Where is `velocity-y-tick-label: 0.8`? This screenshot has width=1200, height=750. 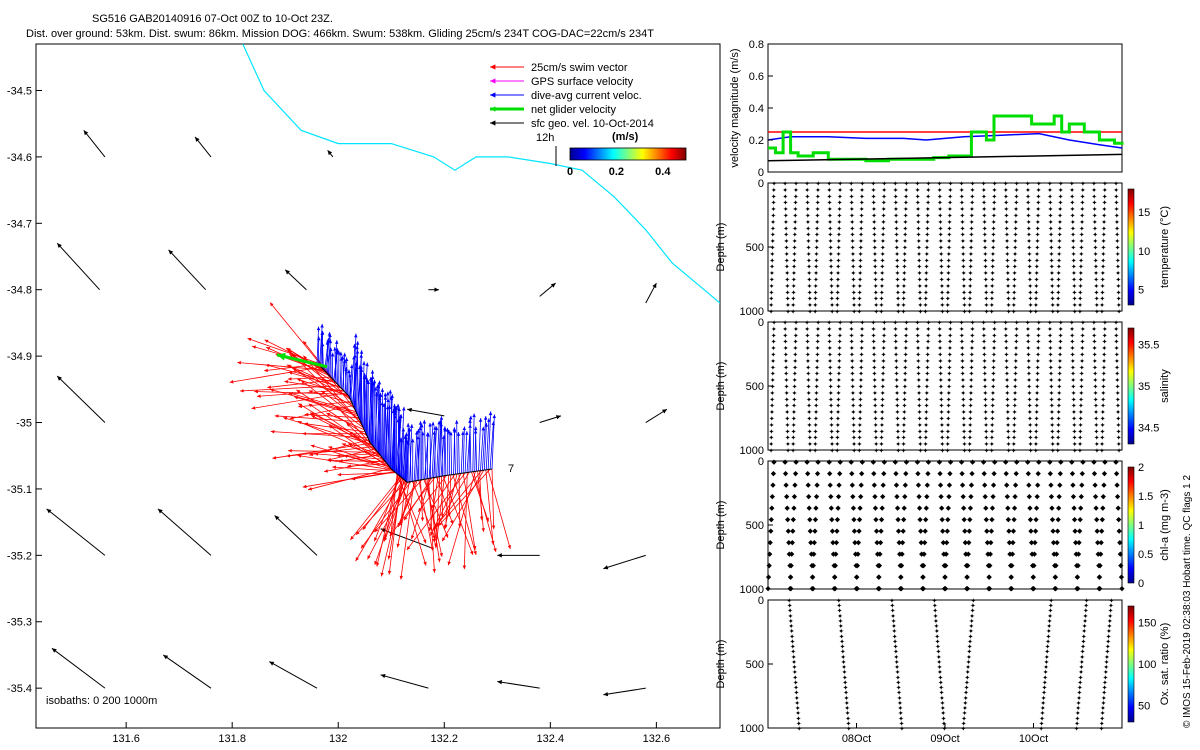
velocity-y-tick-label: 0.8 is located at coordinates (756, 45).